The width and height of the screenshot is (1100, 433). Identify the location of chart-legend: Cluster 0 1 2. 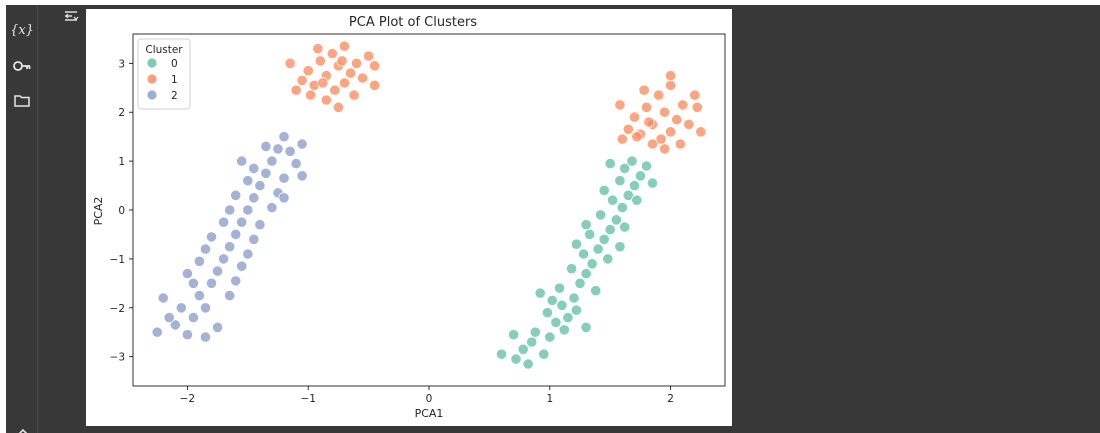
(164, 74).